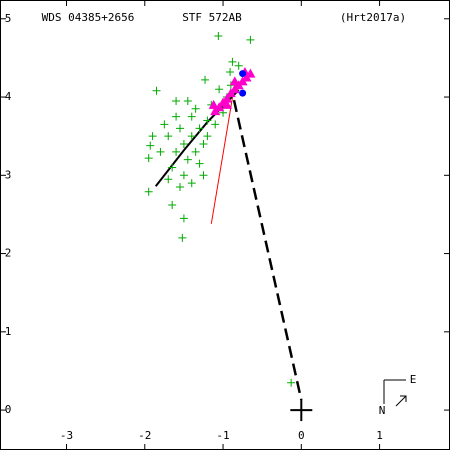 Image resolution: width=450 pixels, height=450 pixels. I want to click on compass, so click(395, 393).